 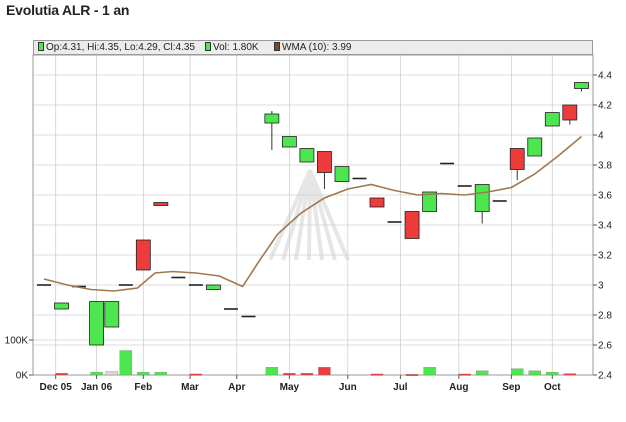 I want to click on volume-bars, so click(x=315, y=363).